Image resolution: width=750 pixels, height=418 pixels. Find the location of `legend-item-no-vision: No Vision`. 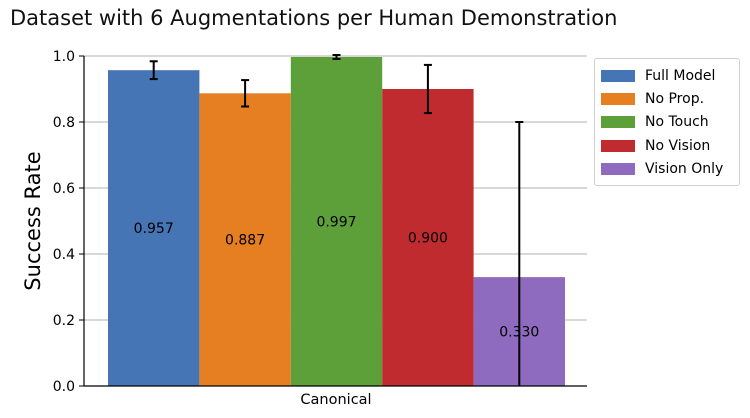

legend-item-no-vision: No Vision is located at coordinates (667, 145).